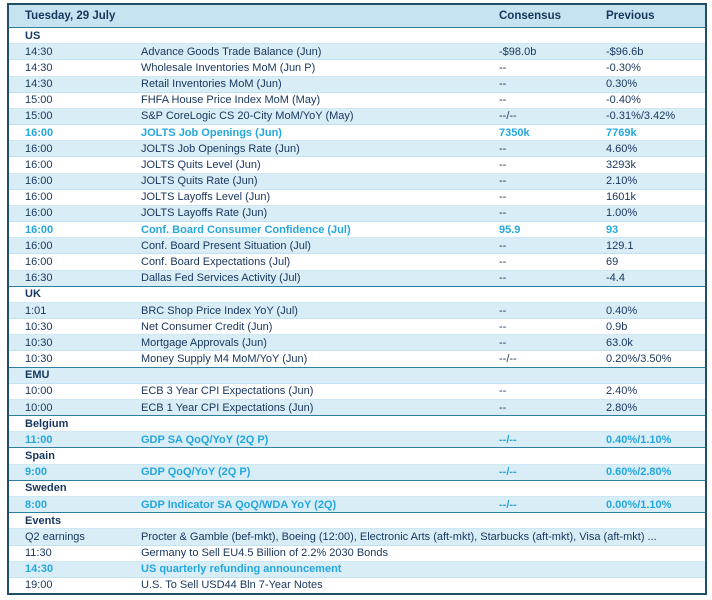  Describe the element at coordinates (622, 213) in the screenshot. I see `previous-cell: 1.00%` at that location.